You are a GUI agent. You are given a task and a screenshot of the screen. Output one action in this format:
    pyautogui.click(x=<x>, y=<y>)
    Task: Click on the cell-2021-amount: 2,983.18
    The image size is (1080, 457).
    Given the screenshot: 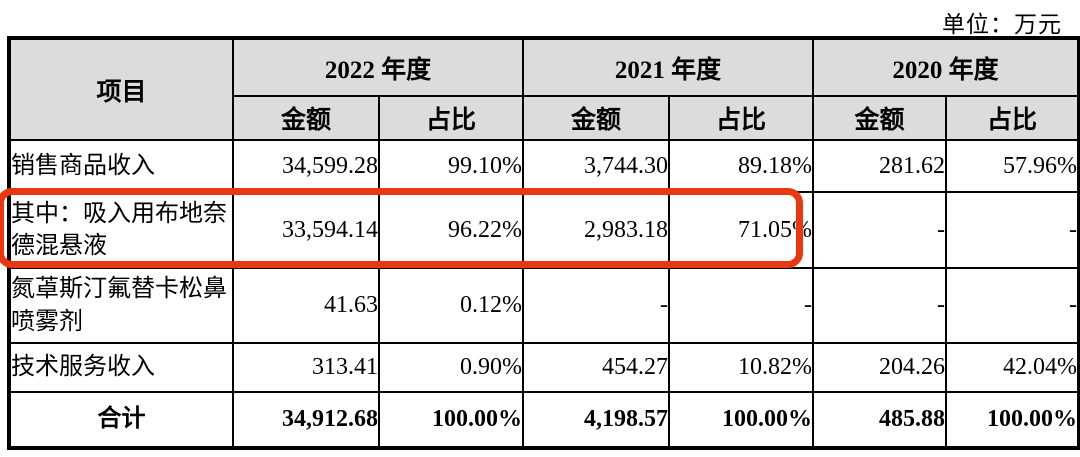 What is the action you would take?
    pyautogui.click(x=596, y=230)
    